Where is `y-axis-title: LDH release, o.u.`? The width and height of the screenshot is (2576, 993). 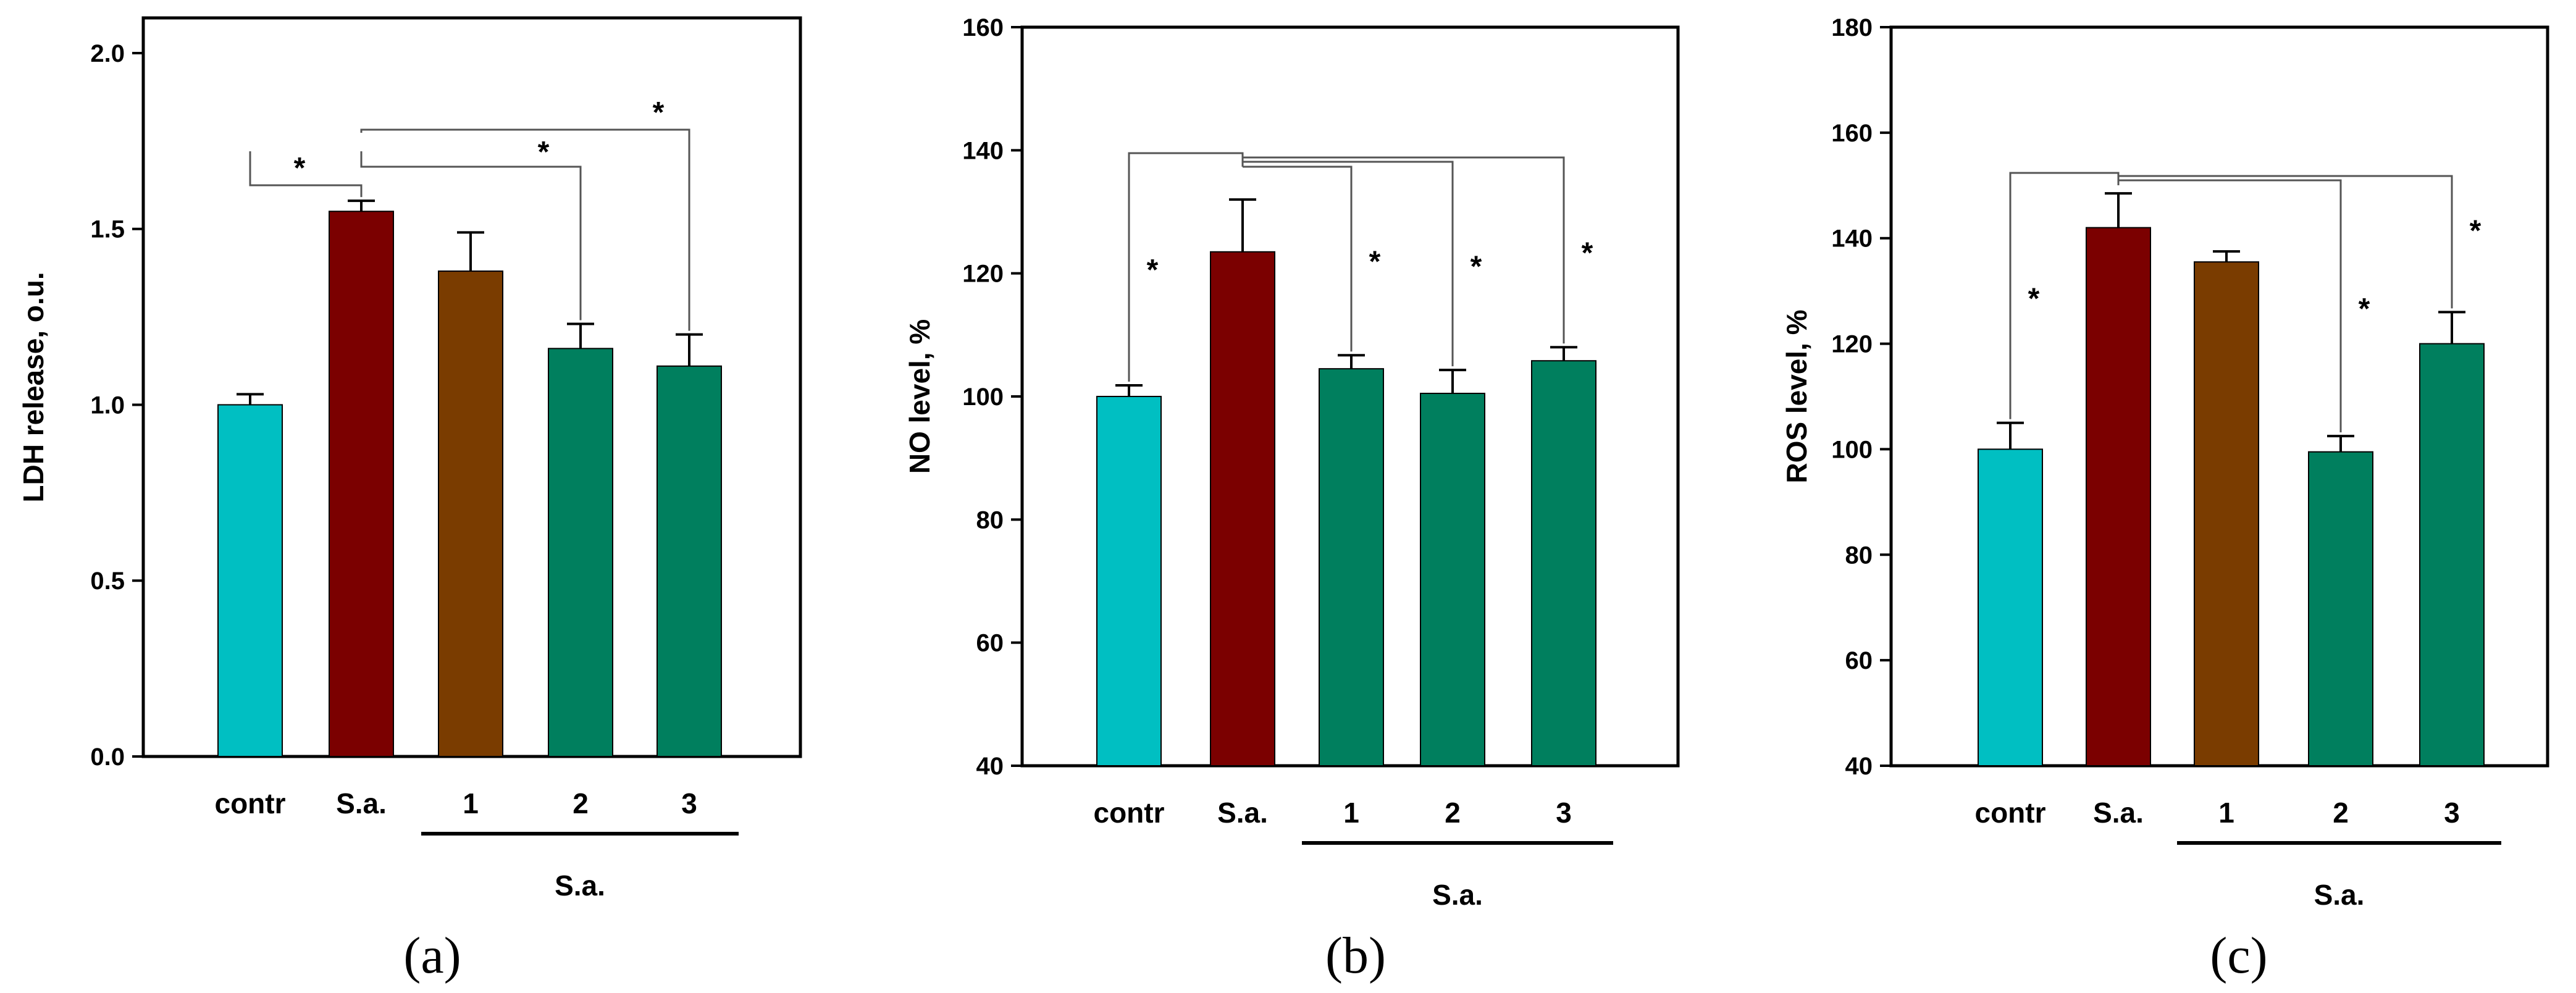 y-axis-title: LDH release, o.u. is located at coordinates (33, 387).